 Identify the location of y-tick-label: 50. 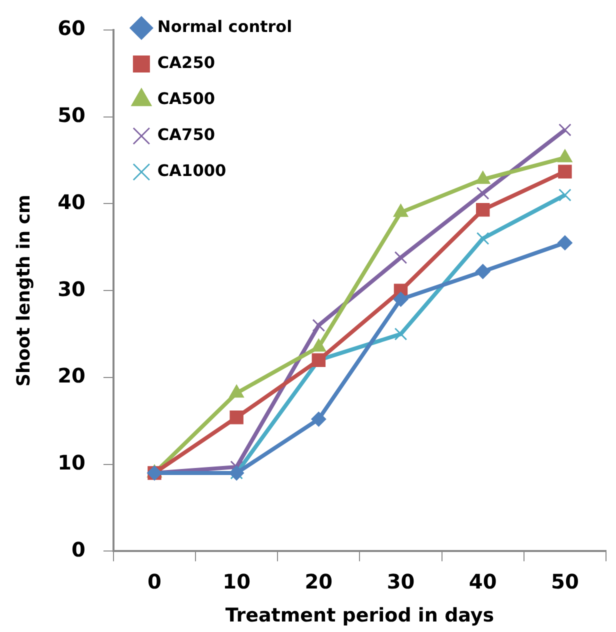
(72, 115).